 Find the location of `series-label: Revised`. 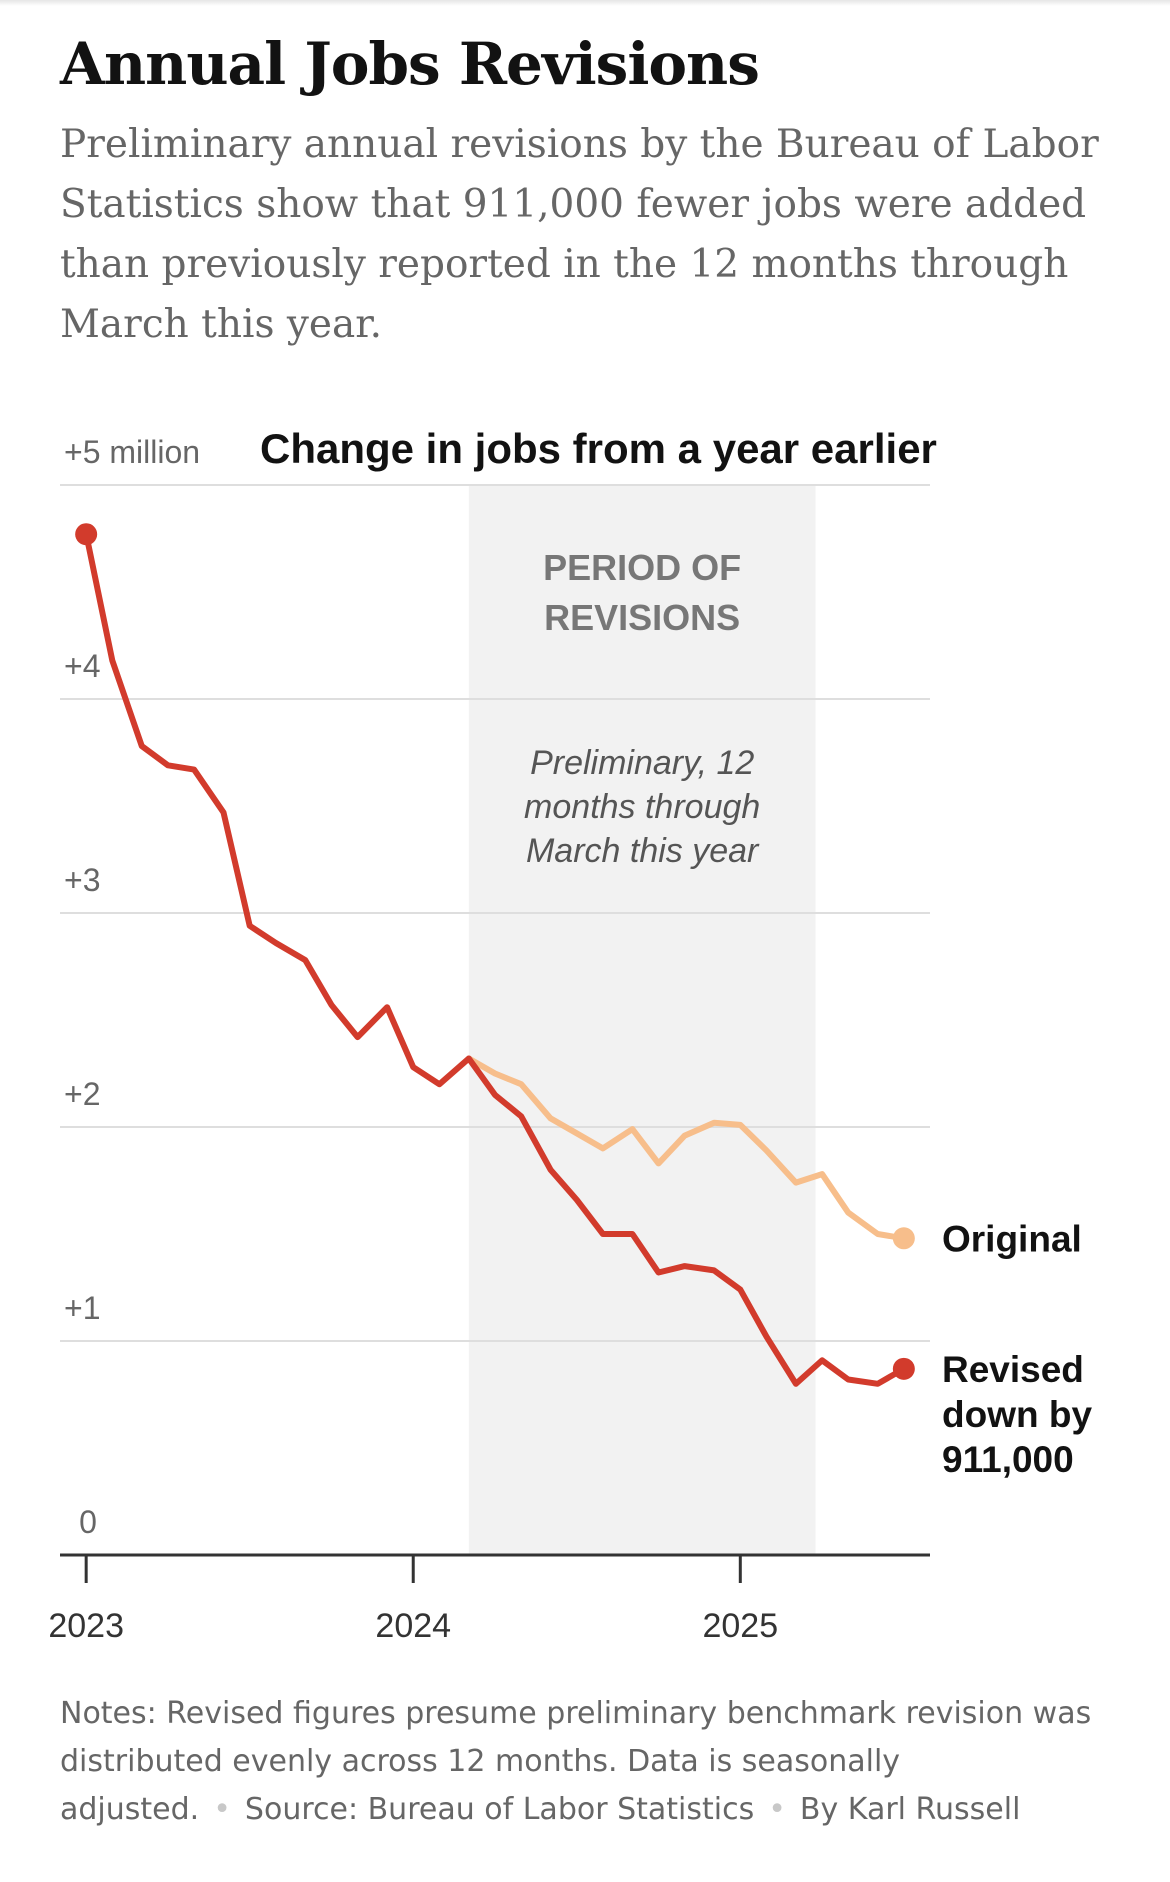

series-label: Revised is located at coordinates (1013, 1369).